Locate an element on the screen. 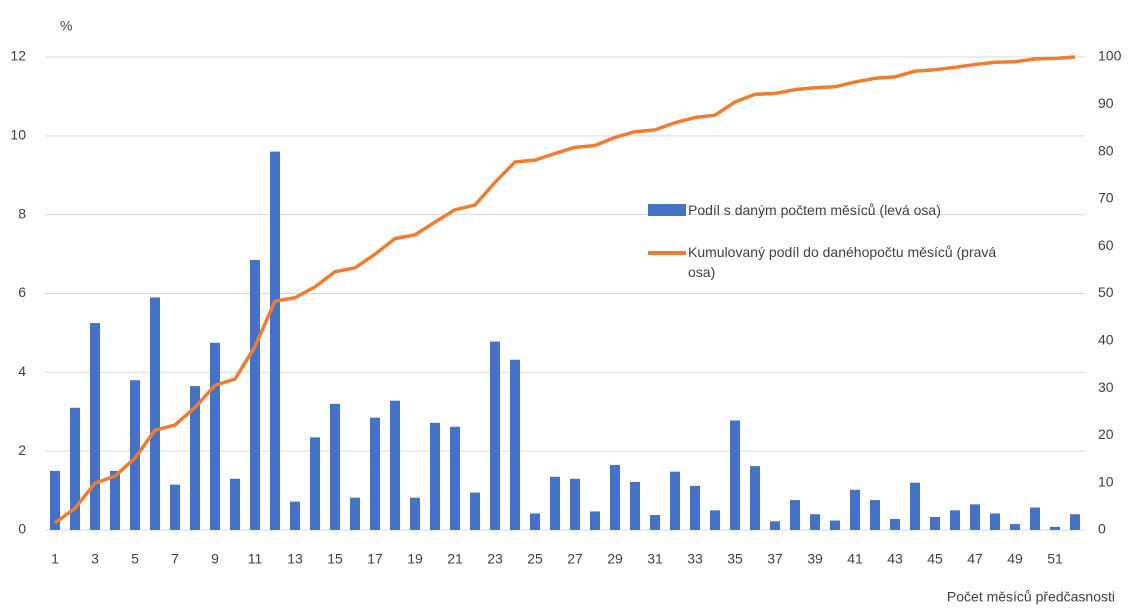 The height and width of the screenshot is (610, 1130). y-tick-label: 2 is located at coordinates (22, 450).